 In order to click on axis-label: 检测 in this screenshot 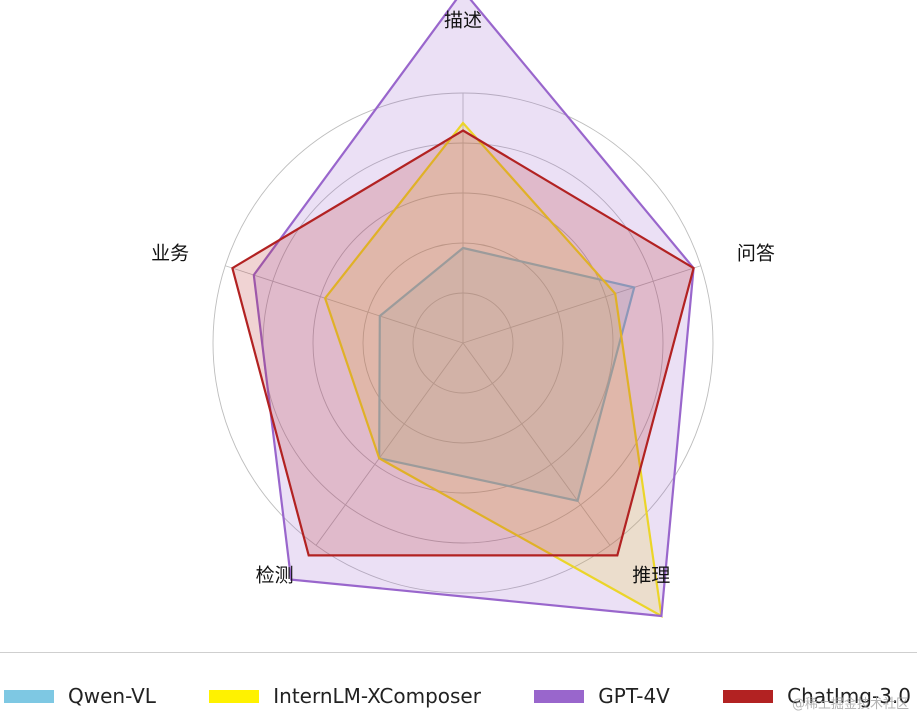, I will do `click(275, 576)`.